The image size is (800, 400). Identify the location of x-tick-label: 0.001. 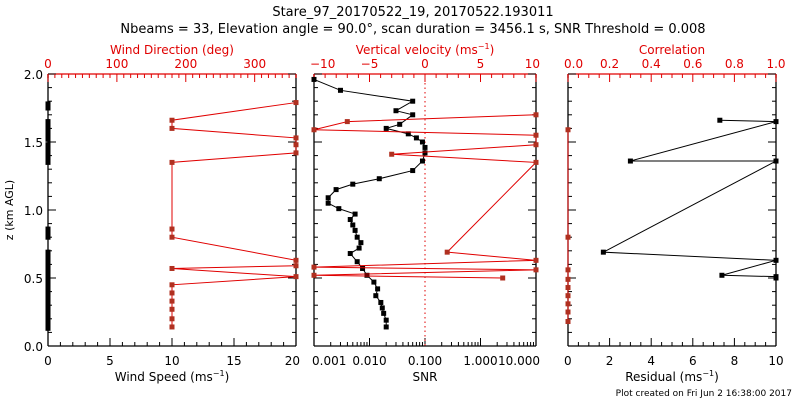
(329, 361).